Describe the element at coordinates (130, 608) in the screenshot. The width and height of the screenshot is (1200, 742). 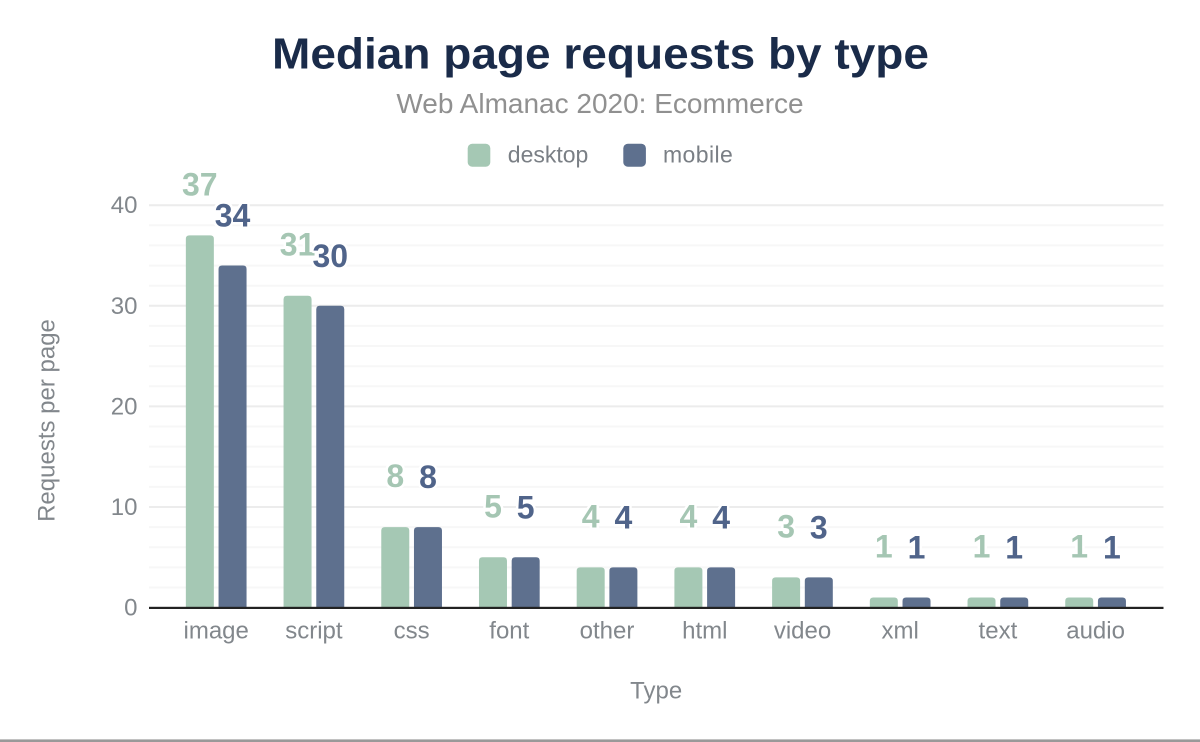
I see `svg-text: 0` at that location.